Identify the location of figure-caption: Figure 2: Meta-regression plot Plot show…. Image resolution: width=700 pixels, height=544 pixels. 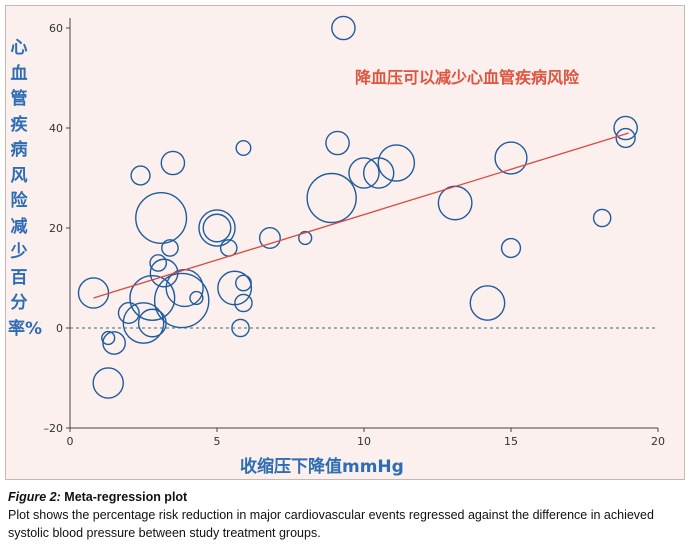
(351, 515).